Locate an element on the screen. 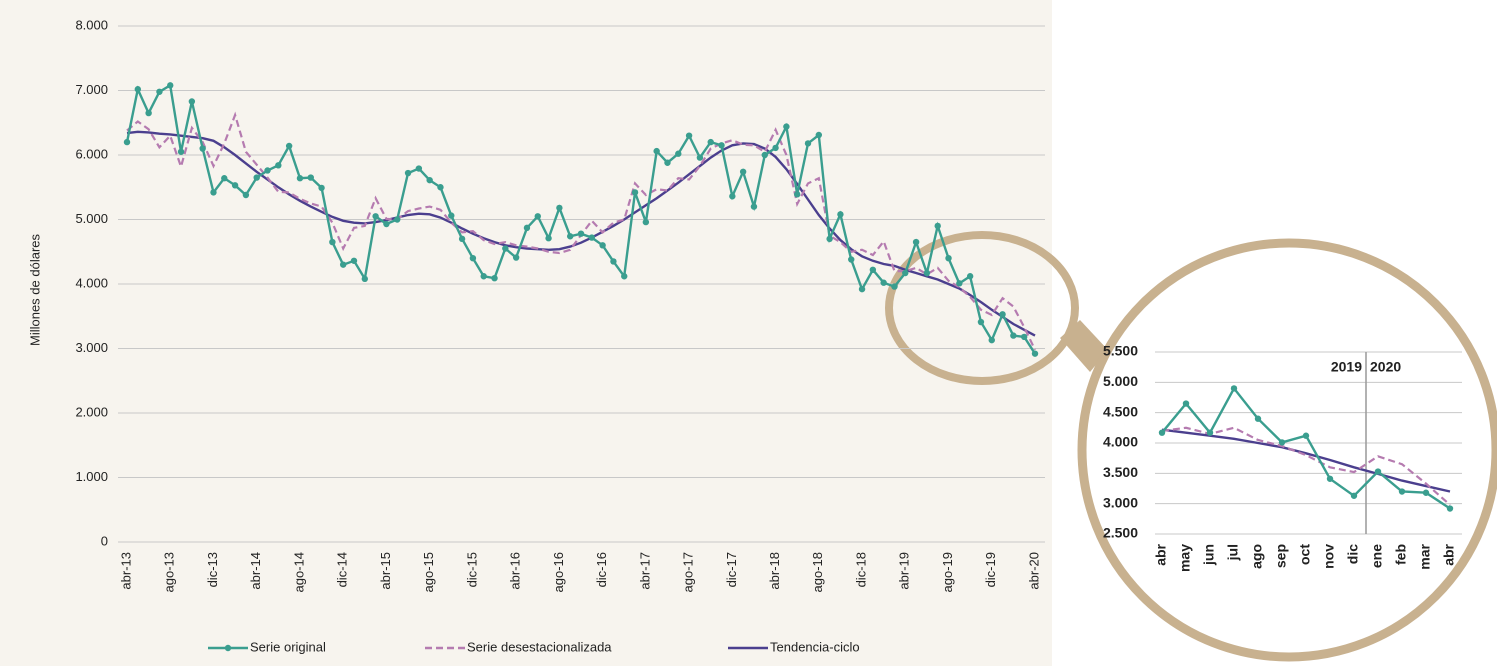 This screenshot has width=1497, height=666. x-tick-label: feb is located at coordinates (1401, 554).